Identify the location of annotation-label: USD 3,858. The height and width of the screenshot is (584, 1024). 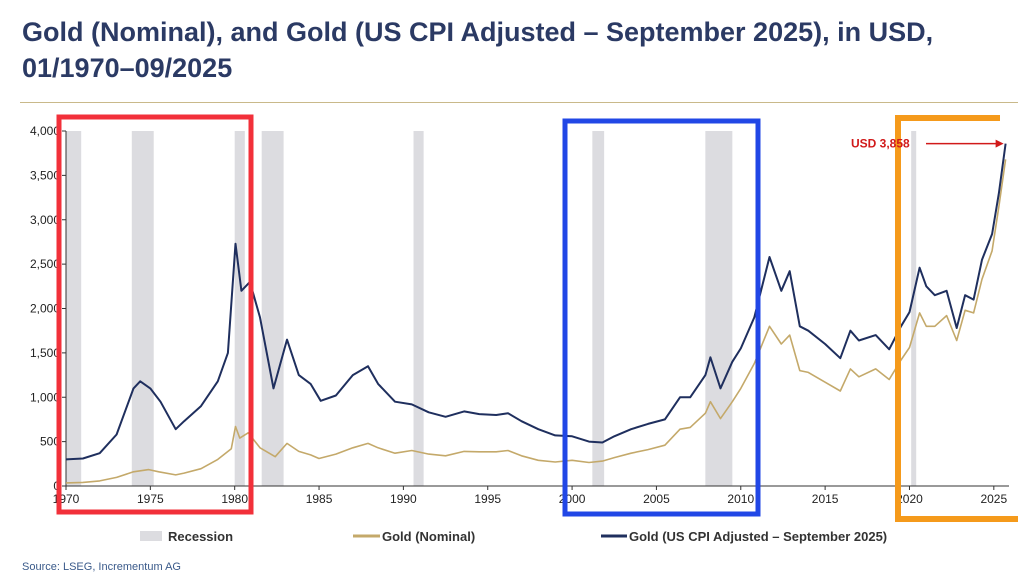
(880, 144).